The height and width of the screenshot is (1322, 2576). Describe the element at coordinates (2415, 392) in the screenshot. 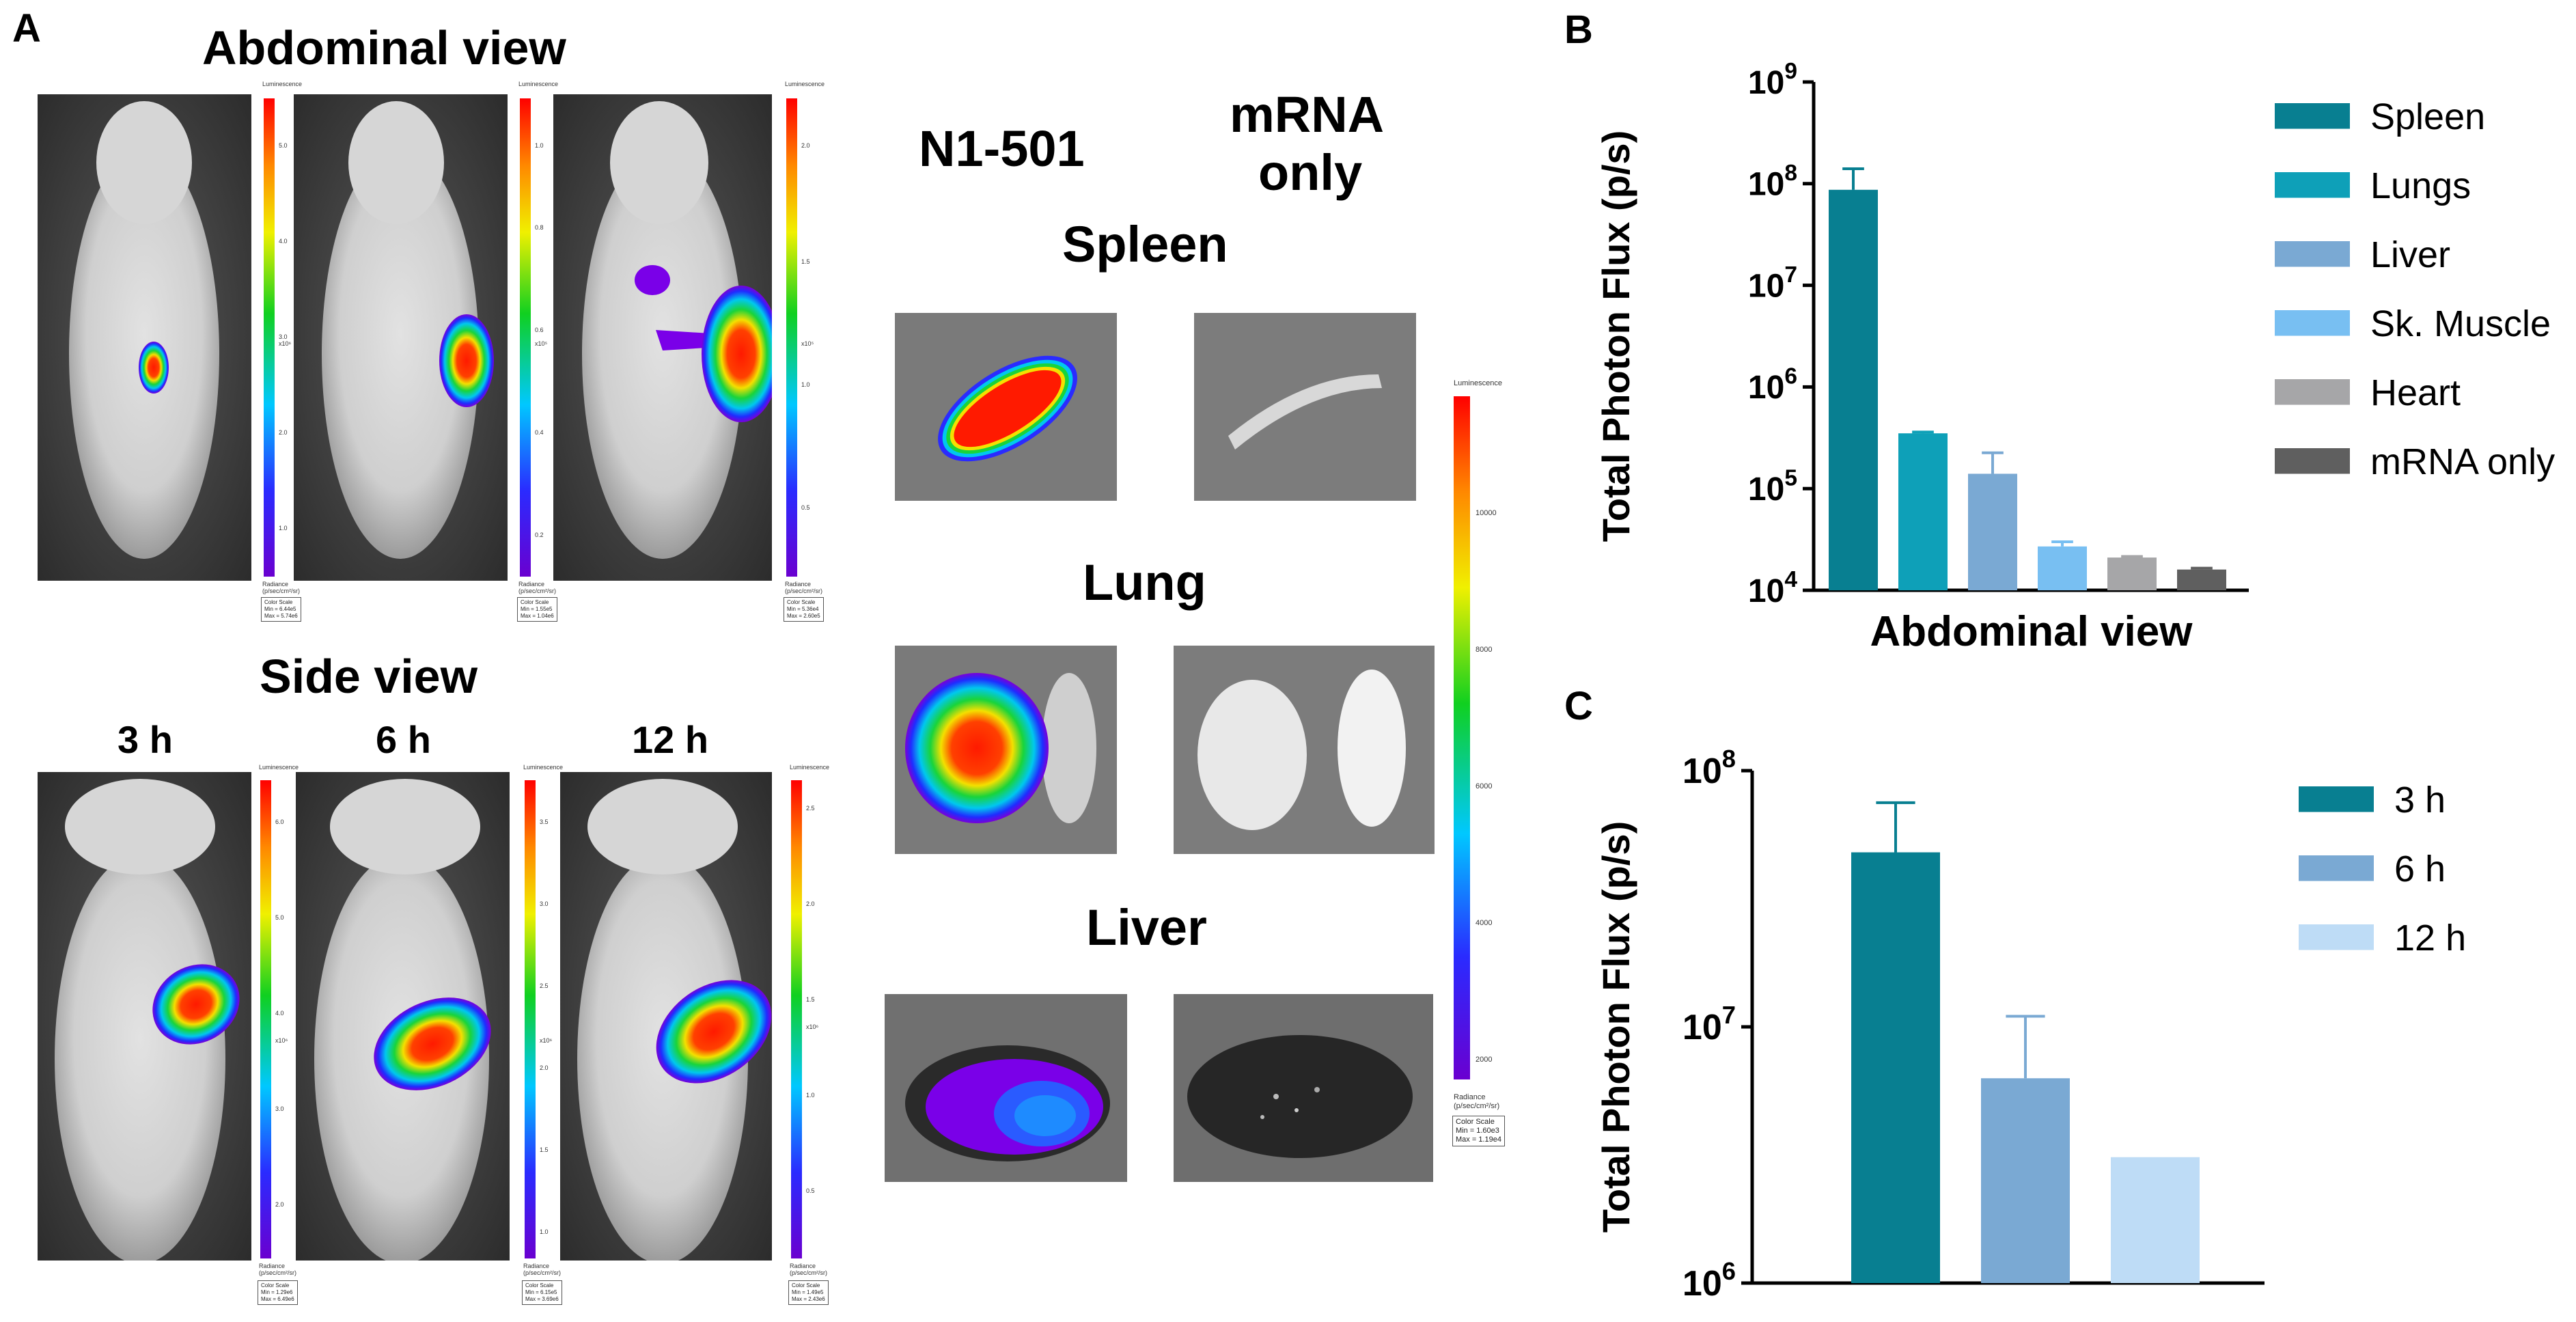

I see `legend-label: Heart` at that location.